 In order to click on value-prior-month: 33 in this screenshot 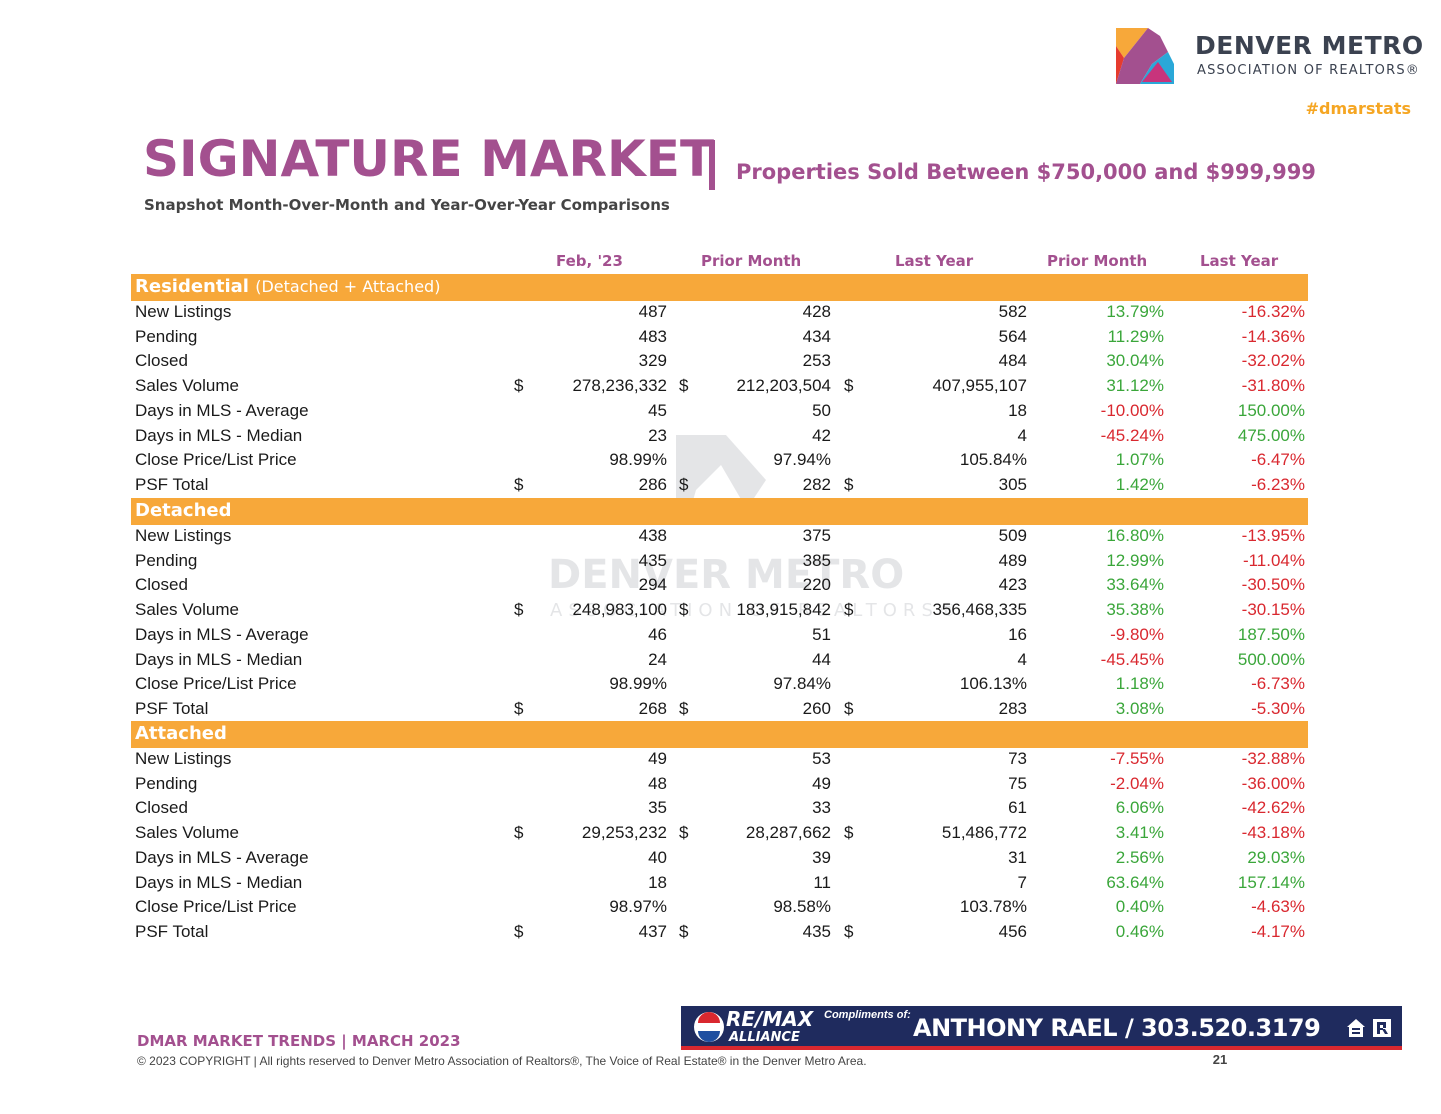, I will do `click(821, 807)`.